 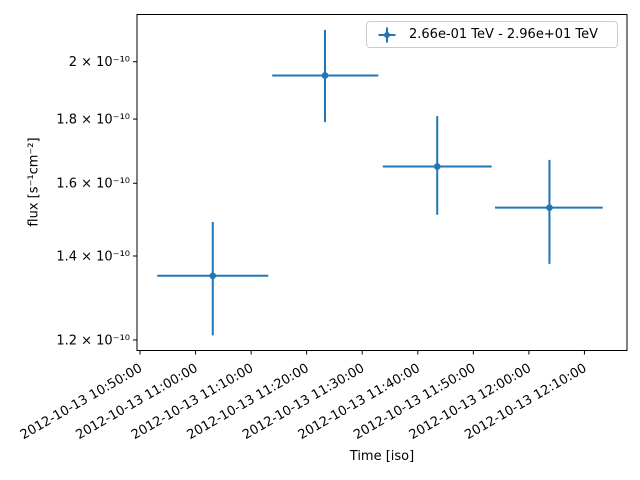 What do you see at coordinates (93, 340) in the screenshot?
I see `y-tick-label: 1.2 × 10⁻¹⁰` at bounding box center [93, 340].